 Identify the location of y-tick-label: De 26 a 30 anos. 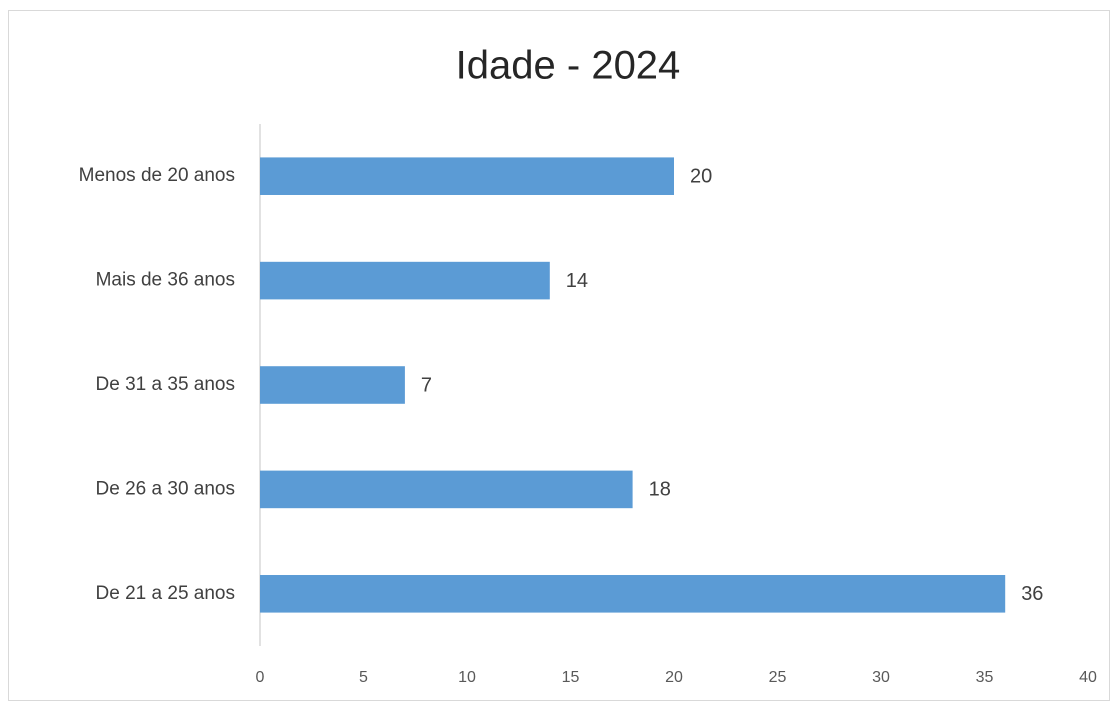
(165, 488).